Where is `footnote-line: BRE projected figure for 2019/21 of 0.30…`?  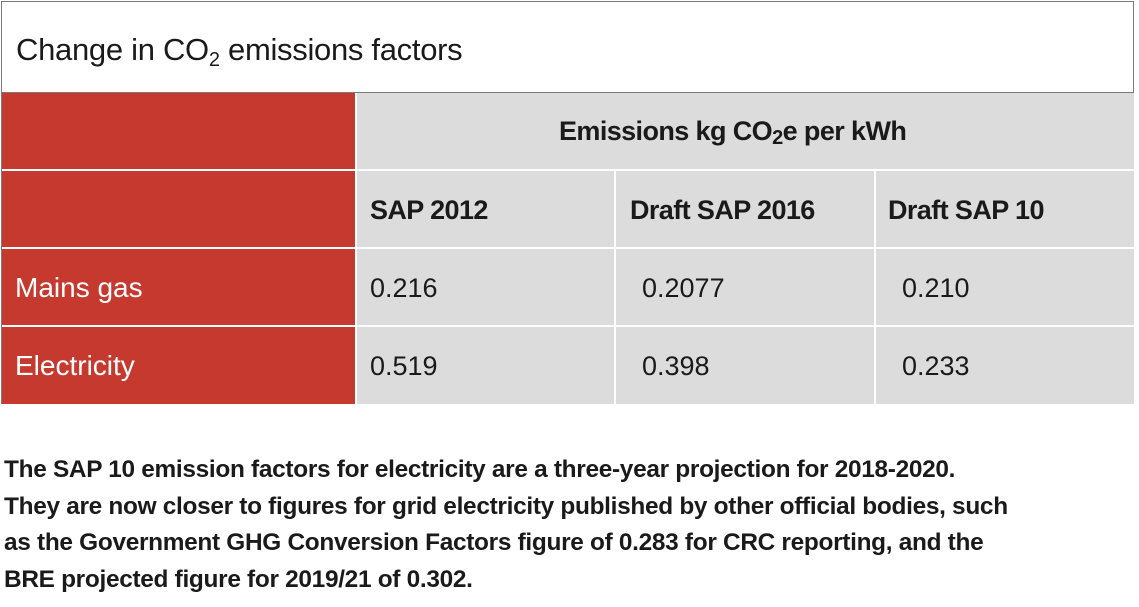
footnote-line: BRE projected figure for 2019/21 of 0.30… is located at coordinates (238, 579).